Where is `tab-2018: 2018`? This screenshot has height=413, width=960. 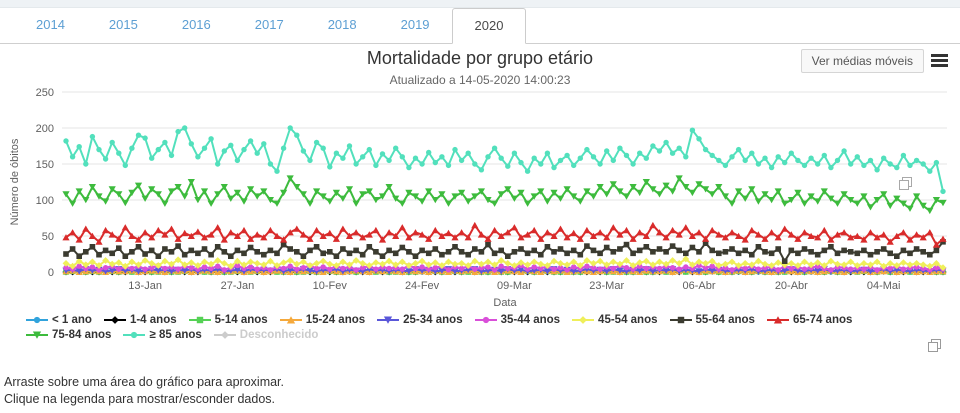 tab-2018: 2018 is located at coordinates (342, 24).